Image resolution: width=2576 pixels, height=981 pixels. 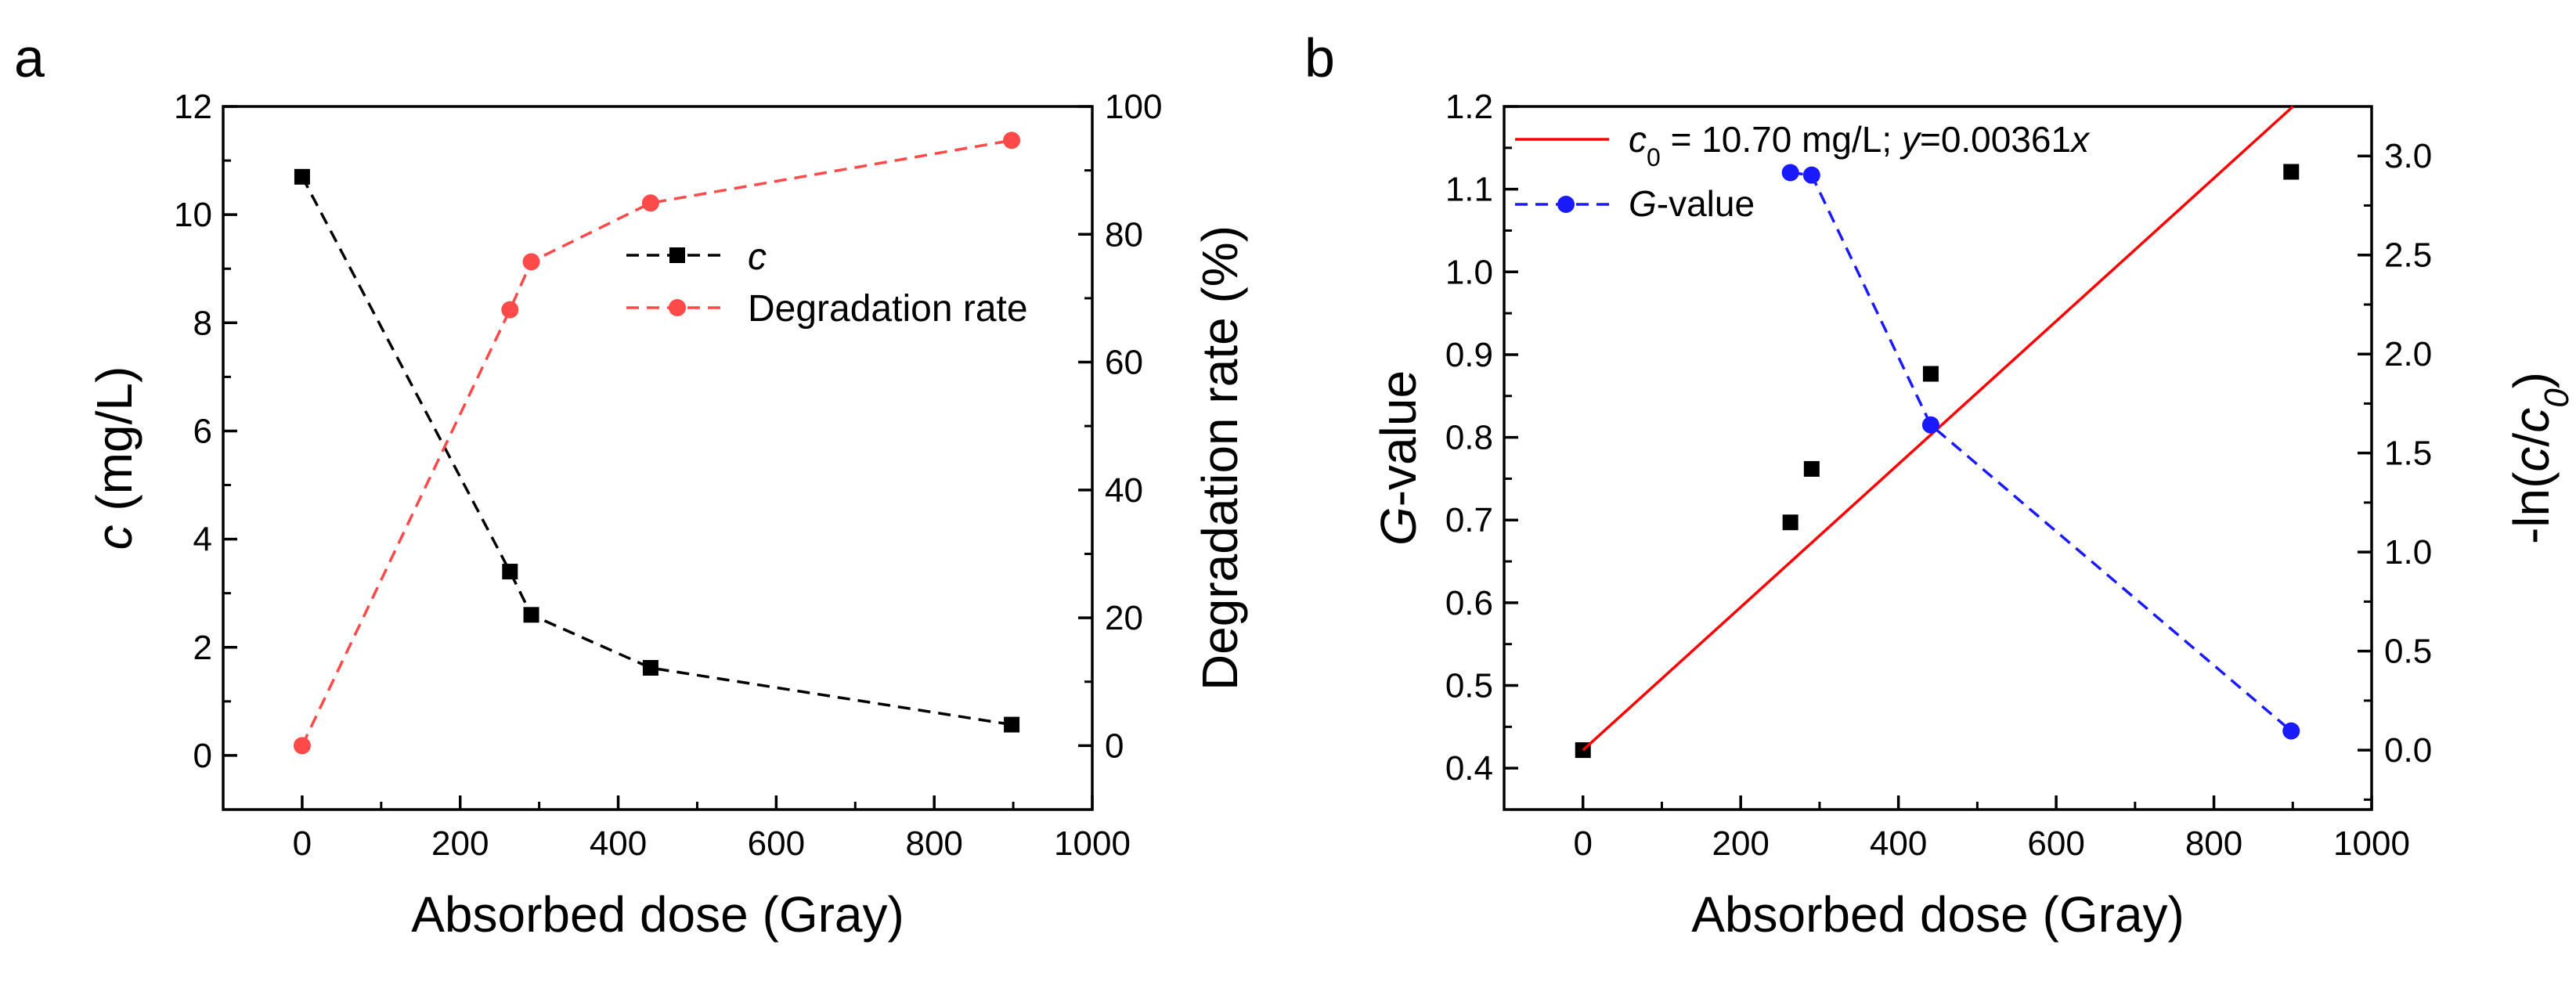 I want to click on y-right-tick-label: 3.0, so click(x=2408, y=156).